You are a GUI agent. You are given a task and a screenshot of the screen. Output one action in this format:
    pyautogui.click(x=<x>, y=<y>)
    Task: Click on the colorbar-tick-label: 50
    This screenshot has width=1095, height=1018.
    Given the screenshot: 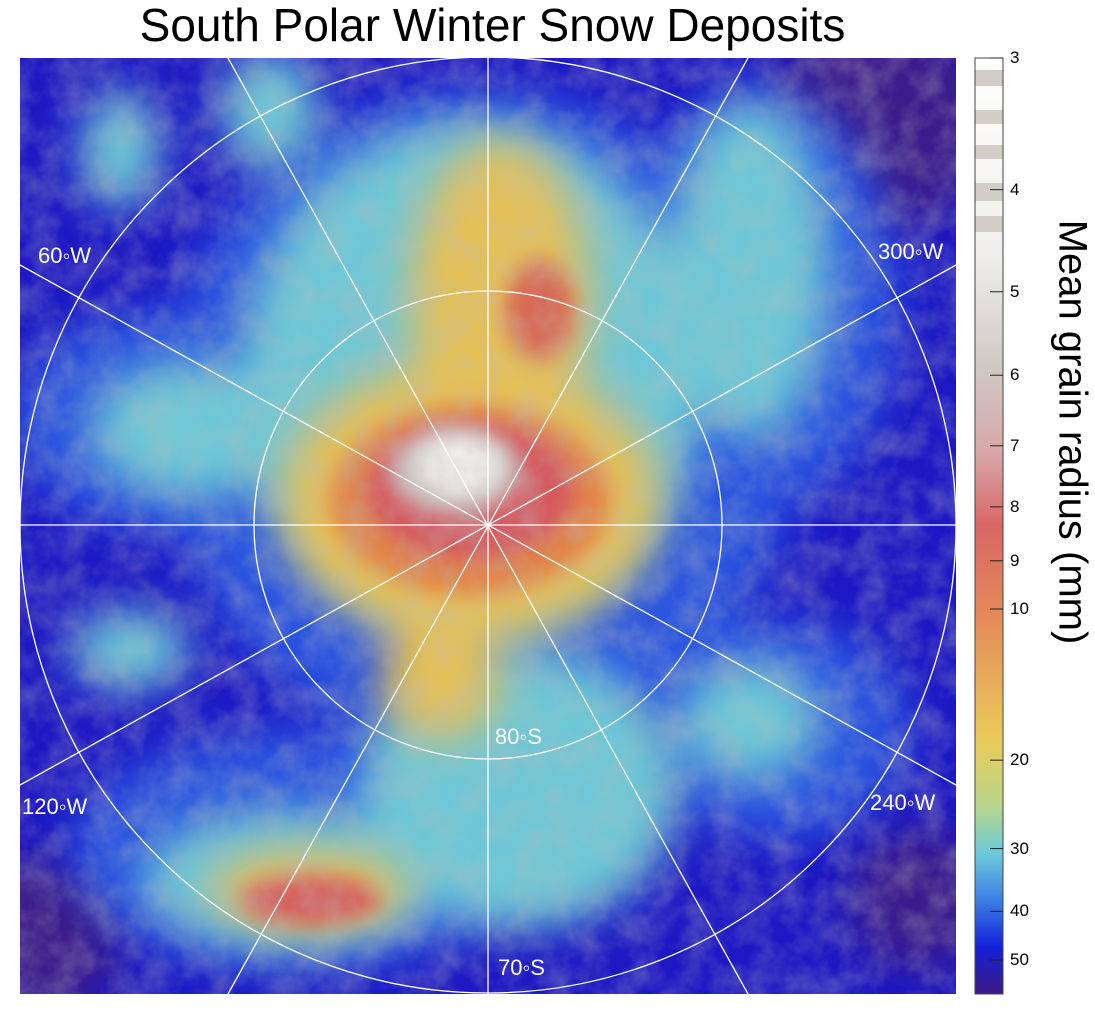 What is the action you would take?
    pyautogui.click(x=1019, y=959)
    